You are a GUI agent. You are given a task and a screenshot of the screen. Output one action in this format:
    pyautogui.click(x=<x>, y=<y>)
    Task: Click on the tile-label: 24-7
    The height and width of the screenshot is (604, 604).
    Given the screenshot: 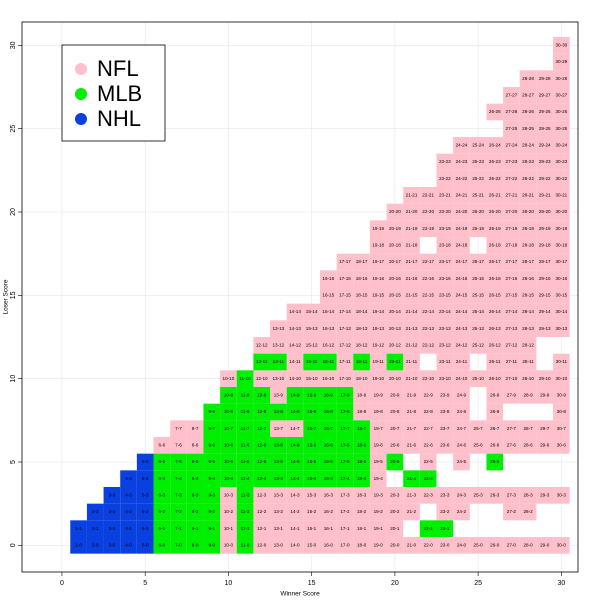 What is the action you would take?
    pyautogui.click(x=462, y=428)
    